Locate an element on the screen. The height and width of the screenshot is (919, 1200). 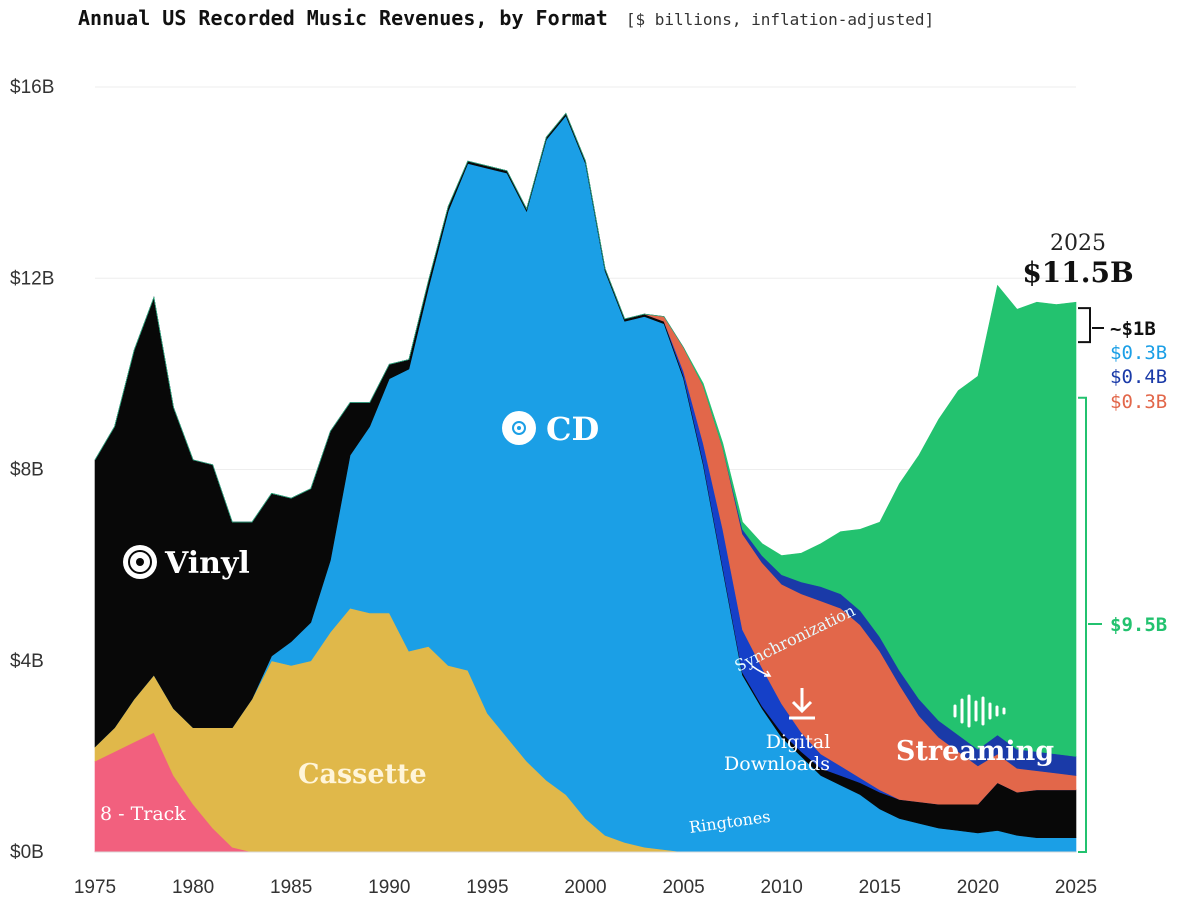
cassette-label: Cassette is located at coordinates (362, 774).